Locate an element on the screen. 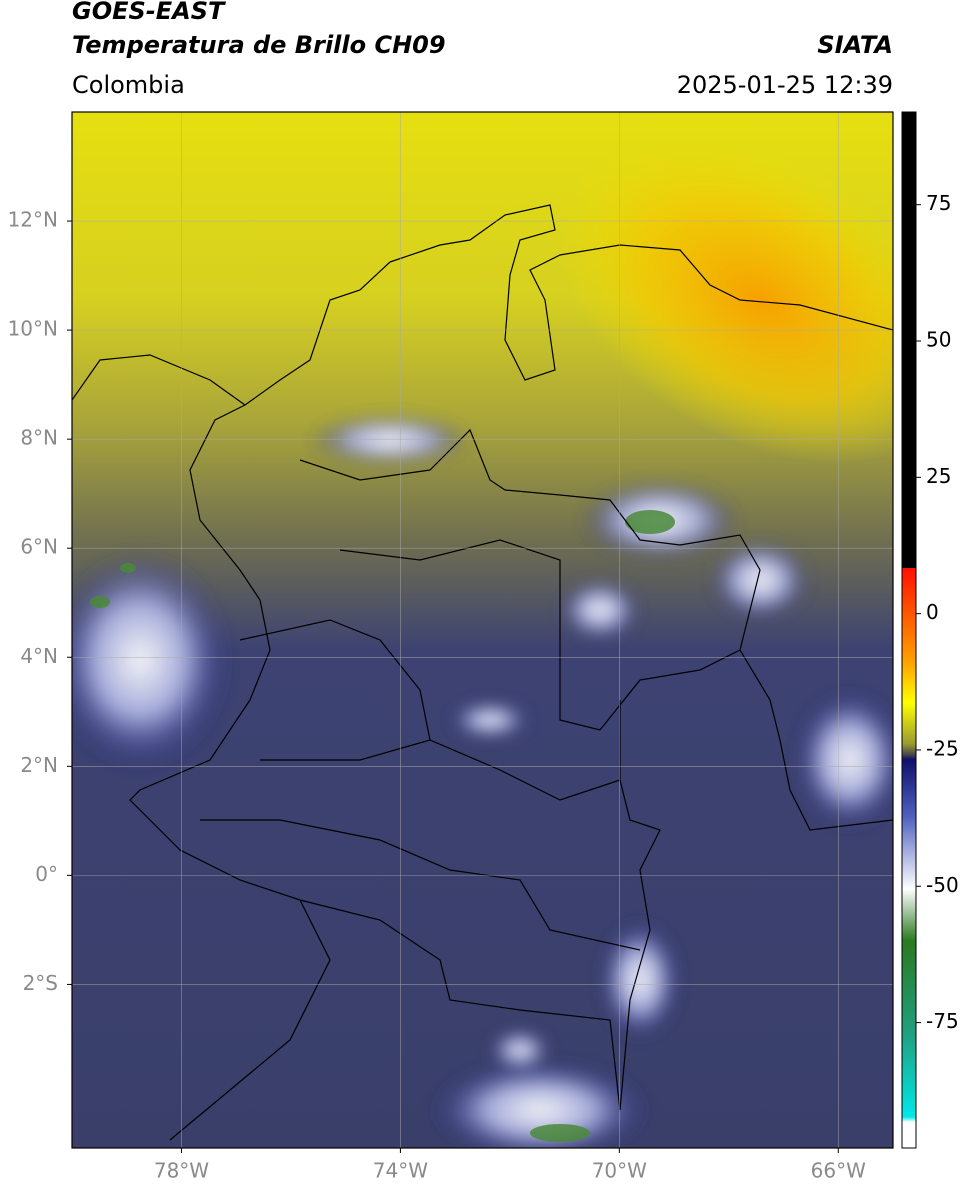  y-tick-label: 2°N is located at coordinates (39, 765).